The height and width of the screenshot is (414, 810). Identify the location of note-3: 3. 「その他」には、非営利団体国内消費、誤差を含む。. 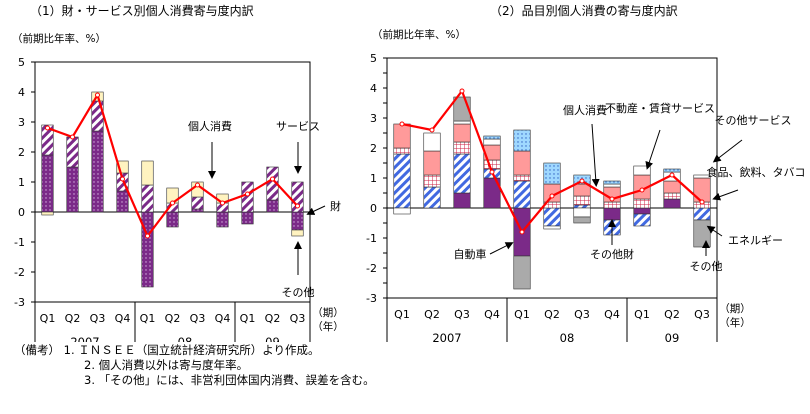
(229, 380).